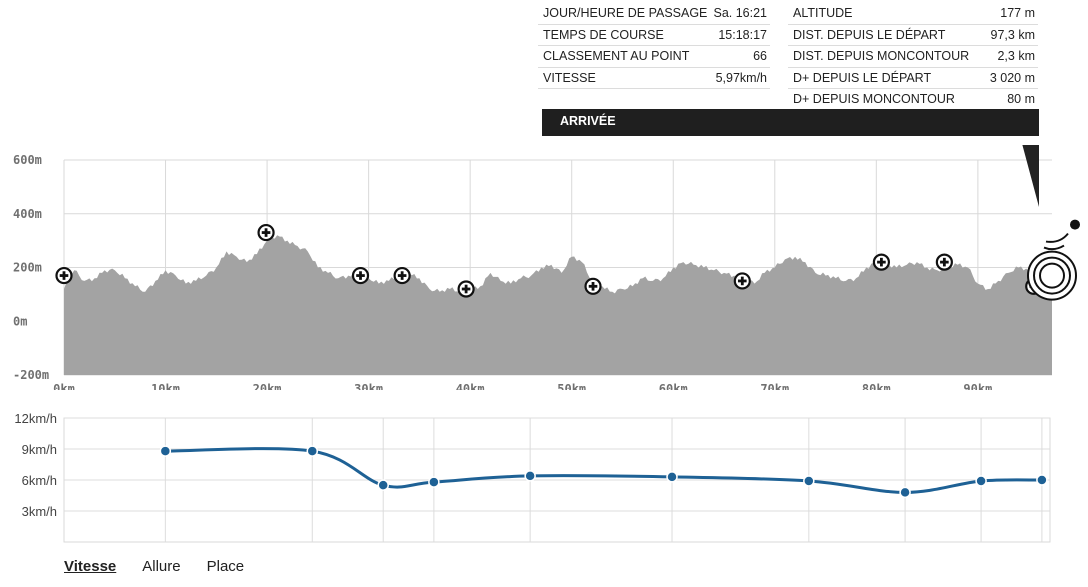 The width and height of the screenshot is (1088, 587). I want to click on info-row: VITESSE 5,97km/h, so click(654, 78).